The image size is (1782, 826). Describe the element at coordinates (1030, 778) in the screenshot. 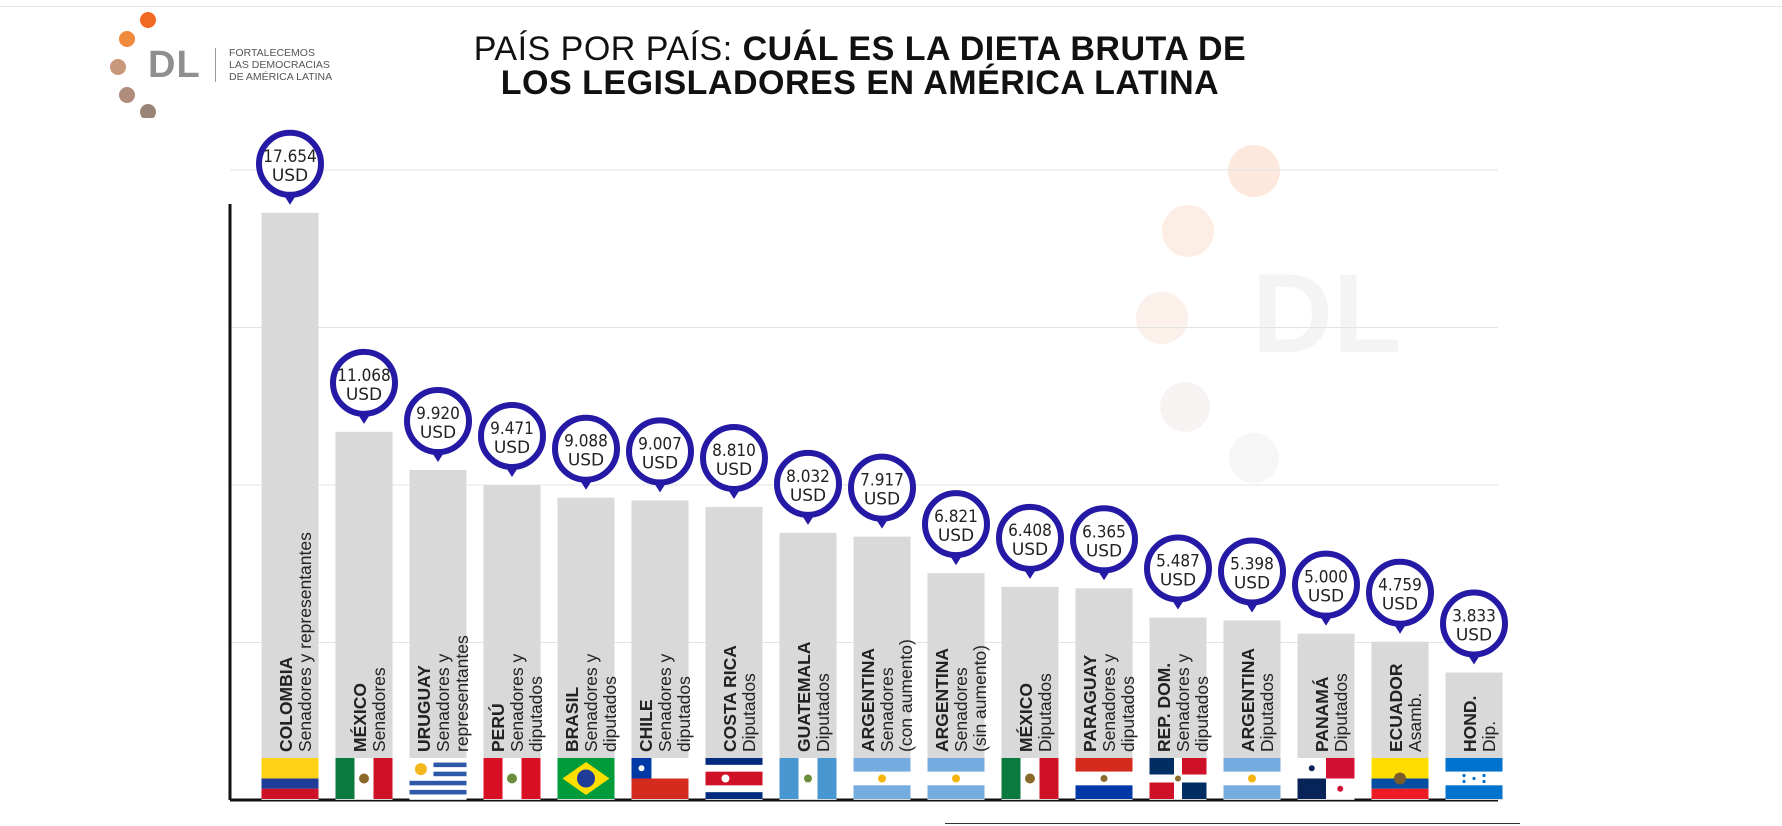

I see `flag-mexico-icon` at that location.